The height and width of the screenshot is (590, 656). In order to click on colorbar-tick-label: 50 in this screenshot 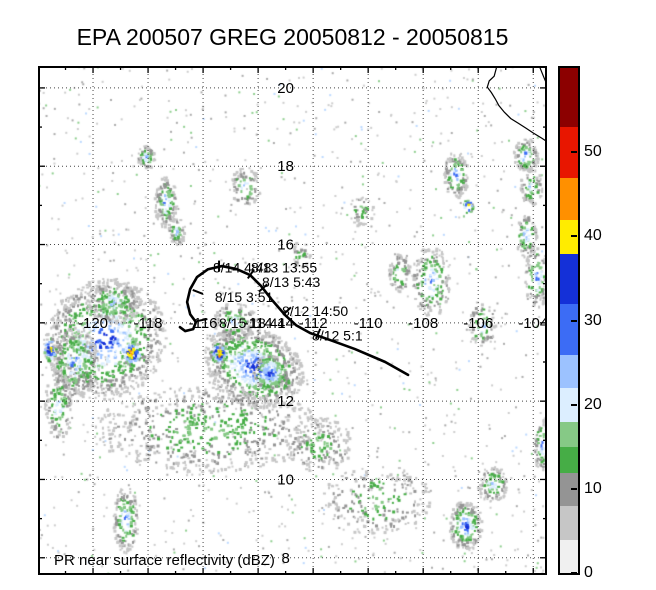, I will do `click(593, 152)`.